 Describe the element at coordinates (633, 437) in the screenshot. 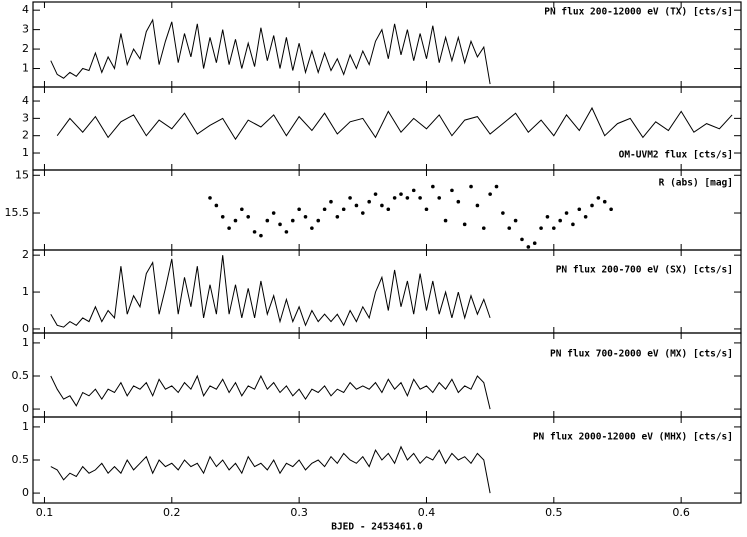

I see `panel-label: PN flux 2000-12000 eV (MHX) [cts/s]` at that location.